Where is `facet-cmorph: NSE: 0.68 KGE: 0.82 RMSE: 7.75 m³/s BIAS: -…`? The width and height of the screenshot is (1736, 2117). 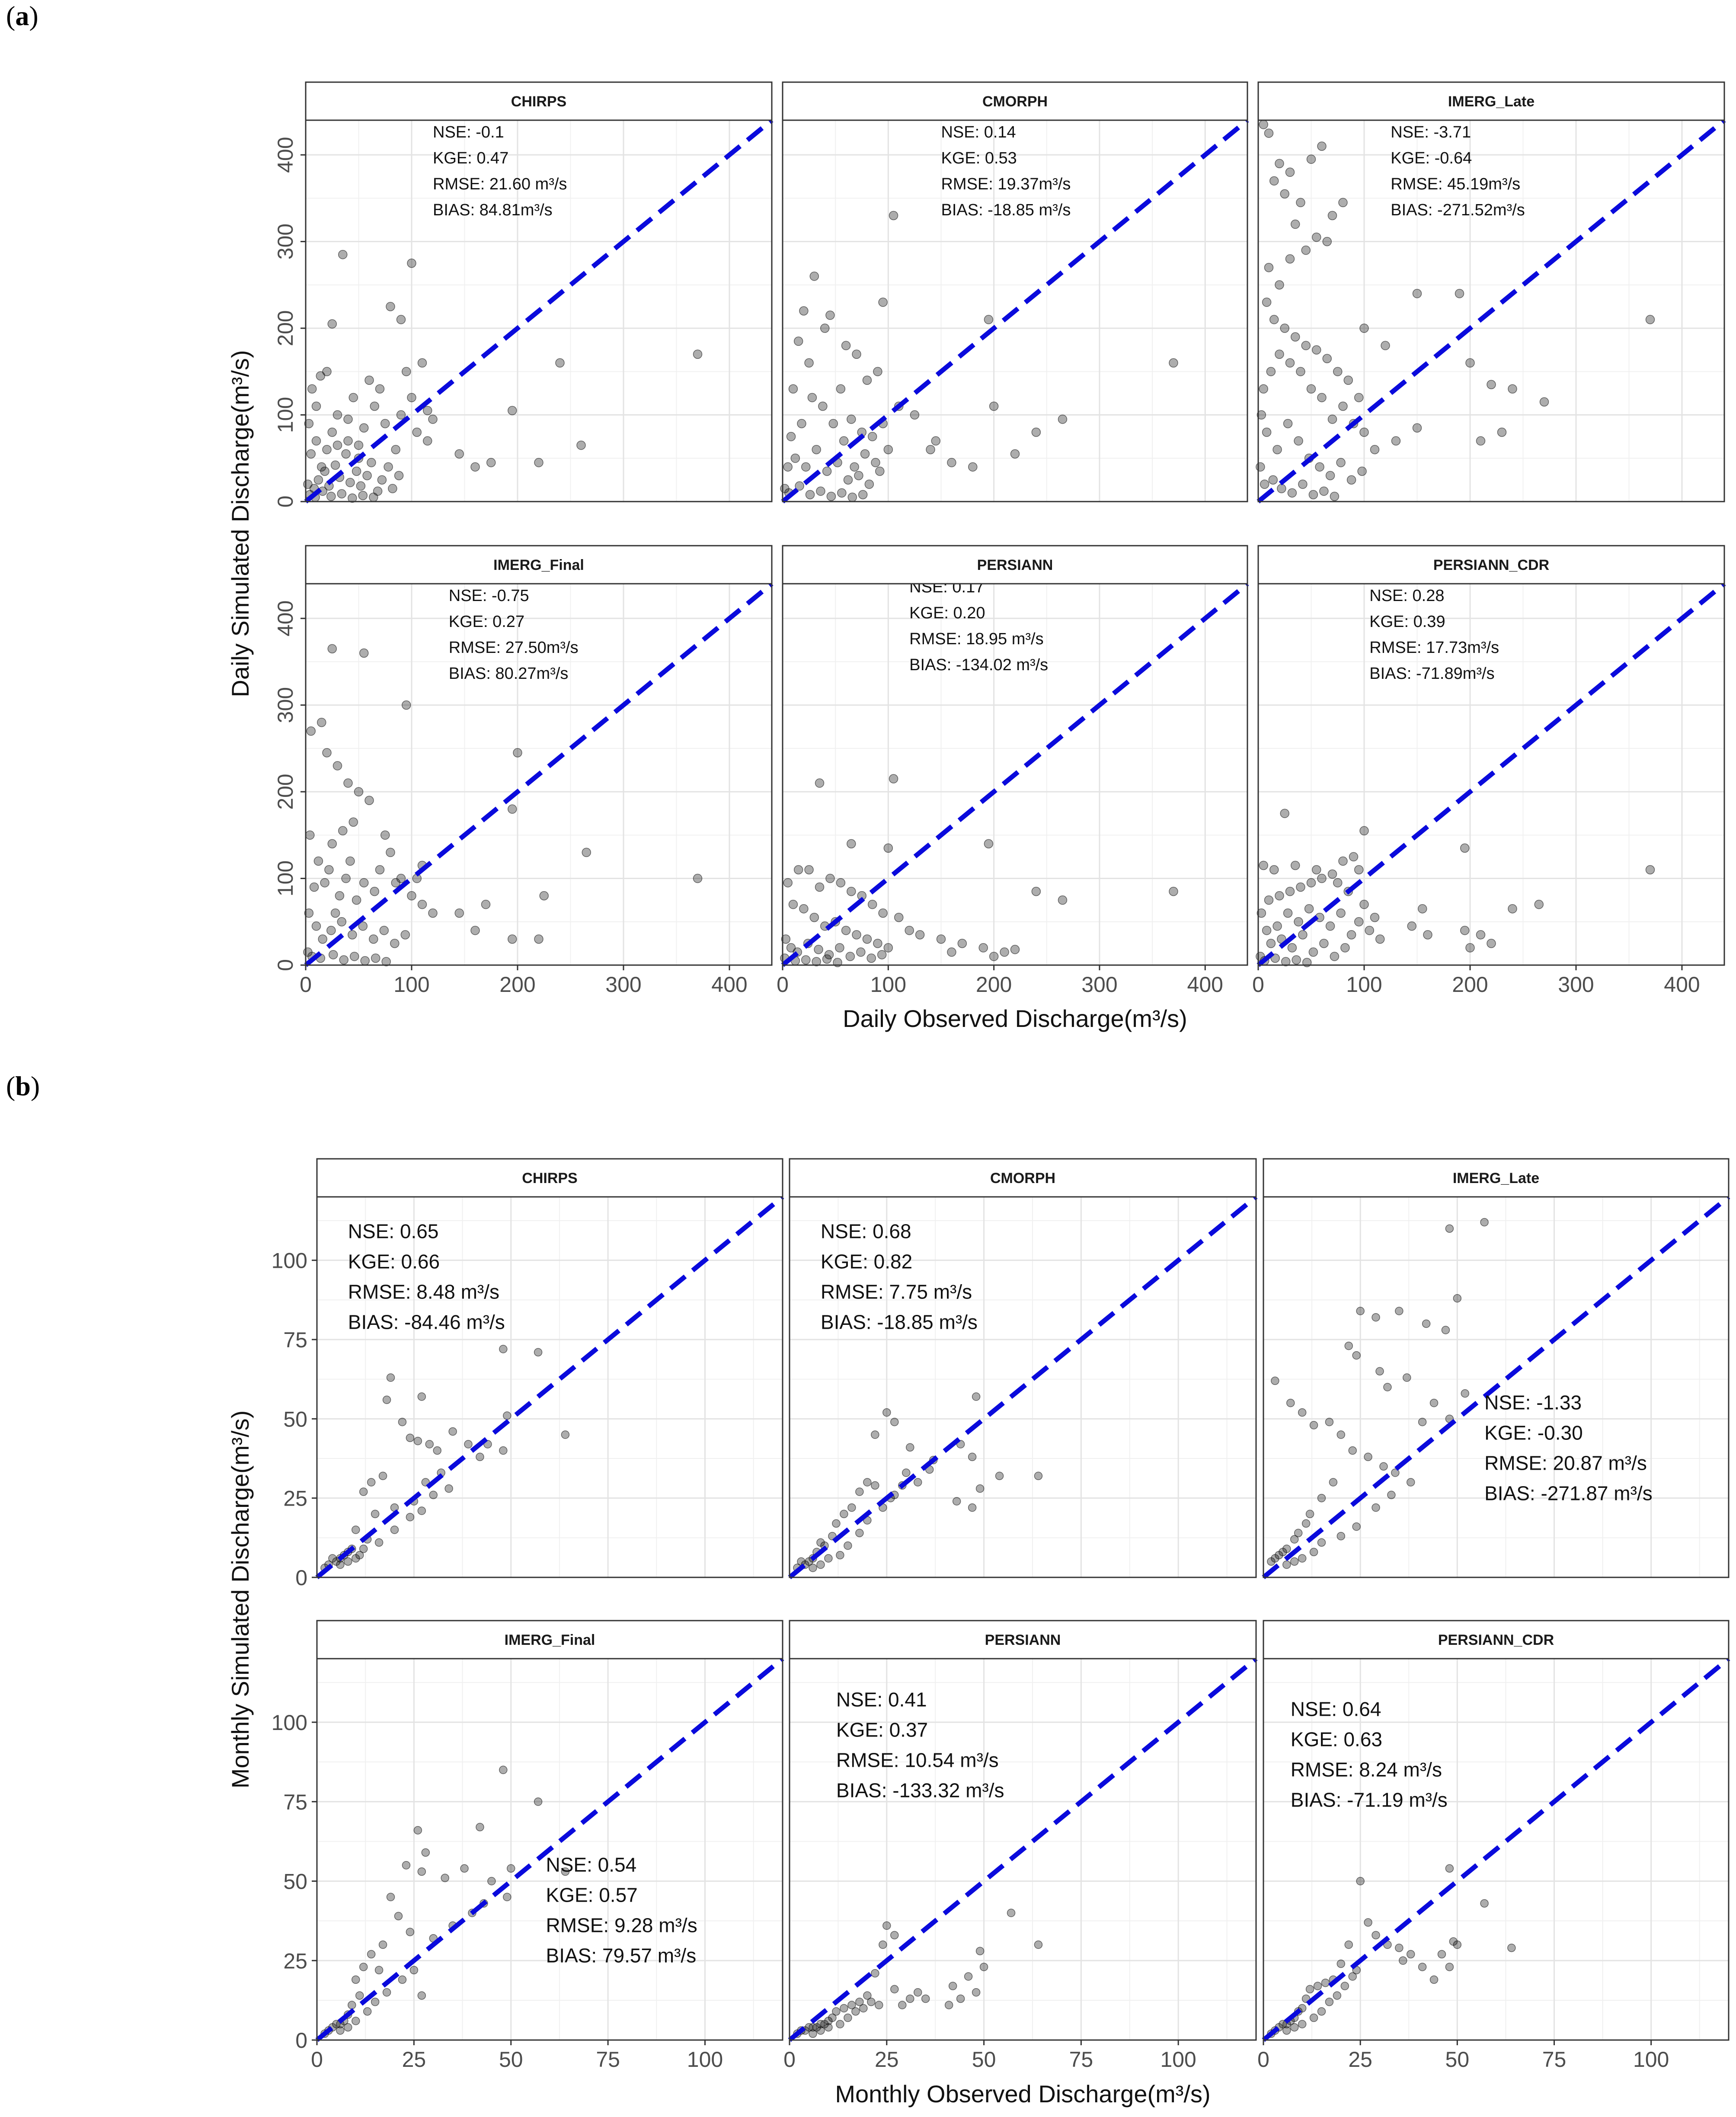
facet-cmorph: NSE: 0.68 KGE: 0.82 RMSE: 7.75 m³/s BIAS: -… is located at coordinates (1023, 1369).